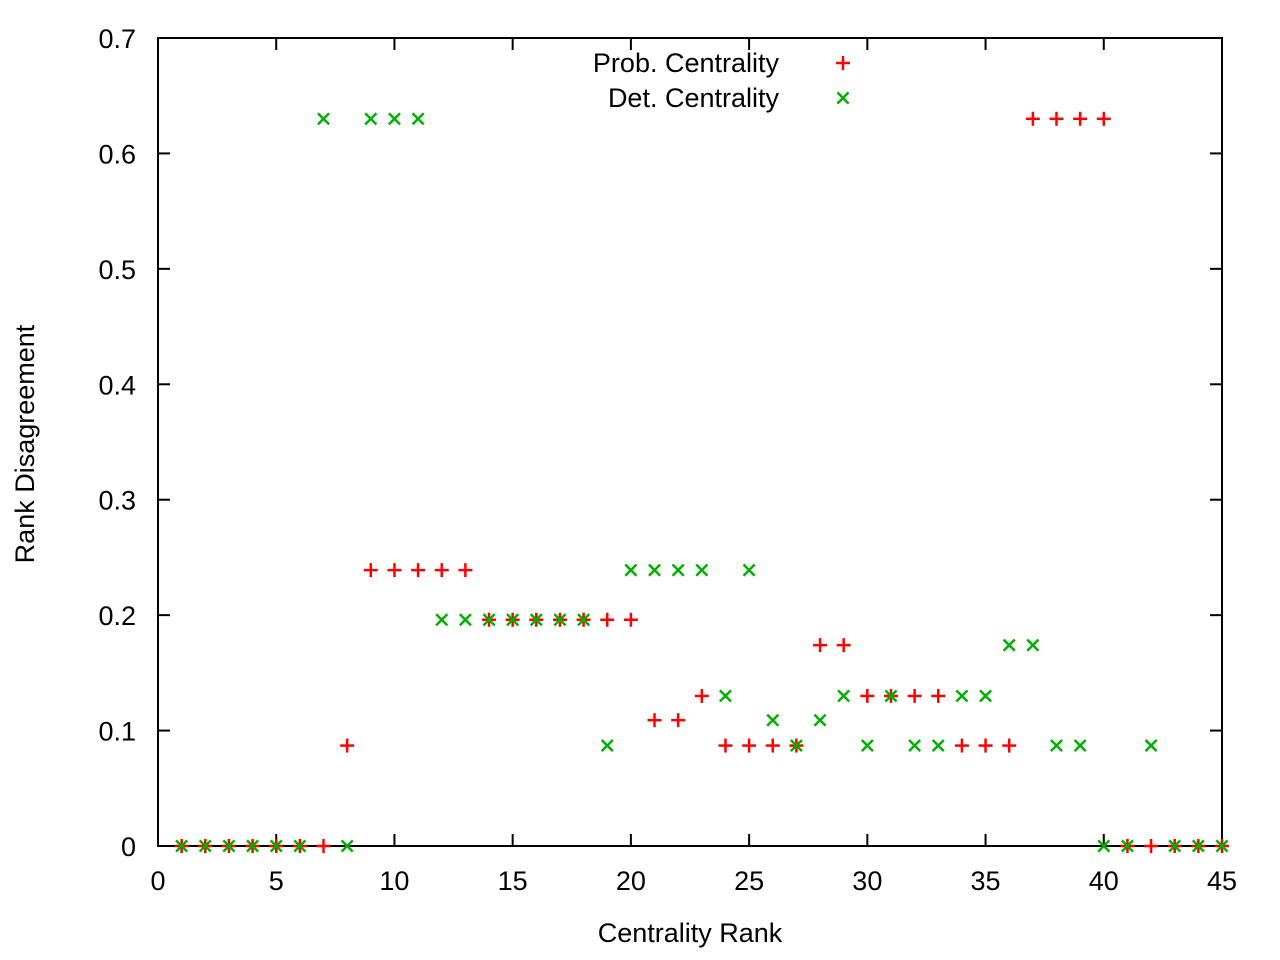  What do you see at coordinates (117, 270) in the screenshot?
I see `y-tick-label: 0.5` at bounding box center [117, 270].